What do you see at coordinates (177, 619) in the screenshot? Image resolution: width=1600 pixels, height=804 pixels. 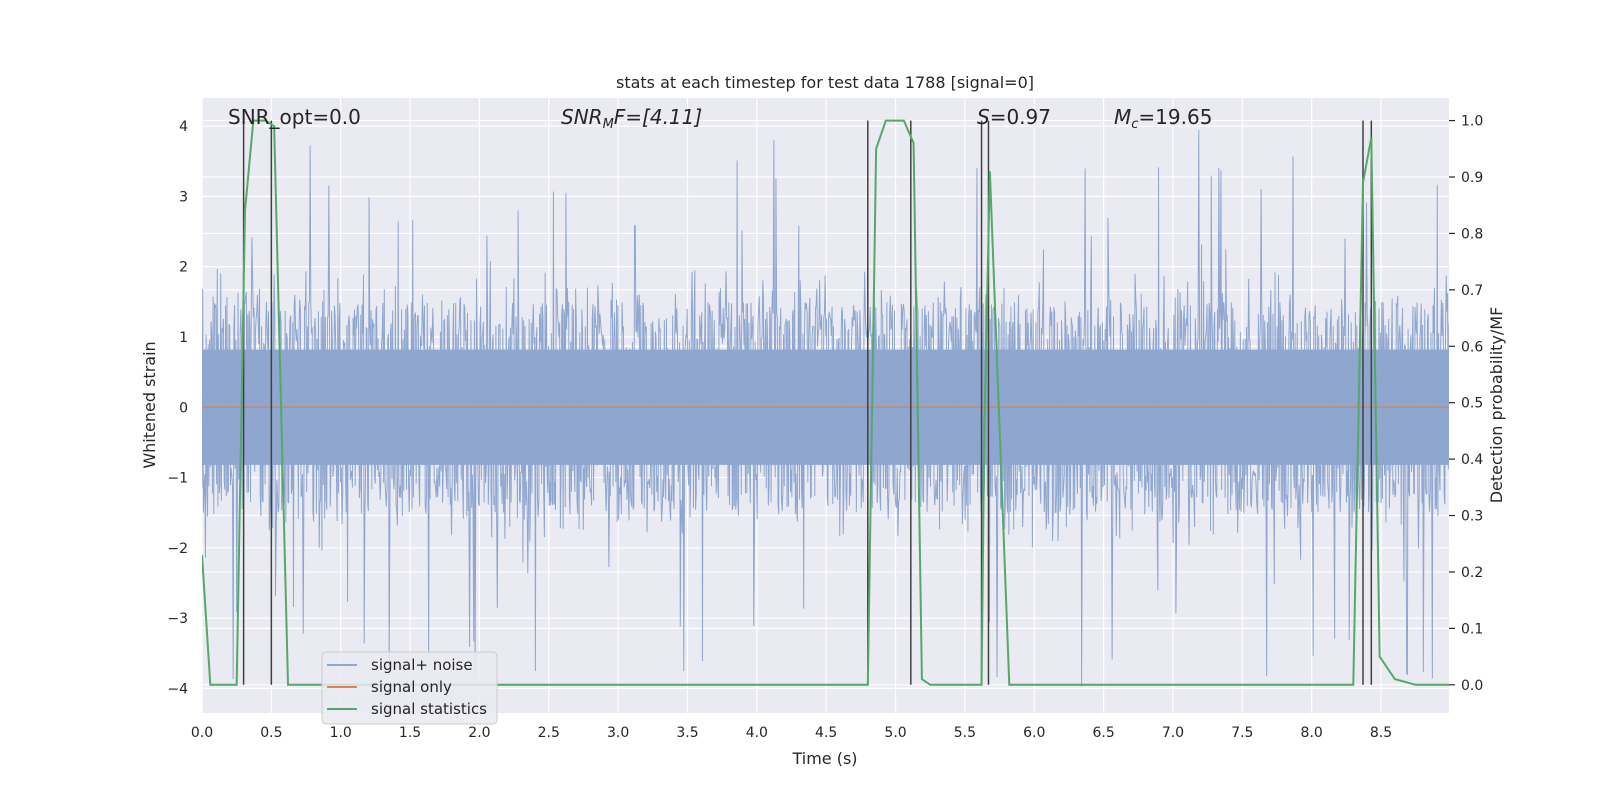 I see `y-tick-label: −3` at bounding box center [177, 619].